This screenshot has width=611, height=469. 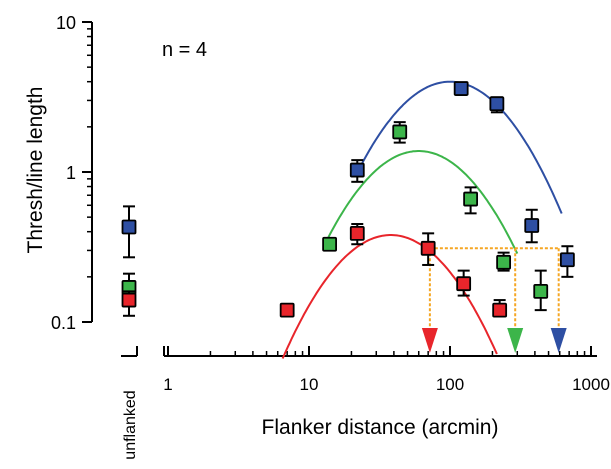 What do you see at coordinates (71, 173) in the screenshot?
I see `y-tick-label: 1` at bounding box center [71, 173].